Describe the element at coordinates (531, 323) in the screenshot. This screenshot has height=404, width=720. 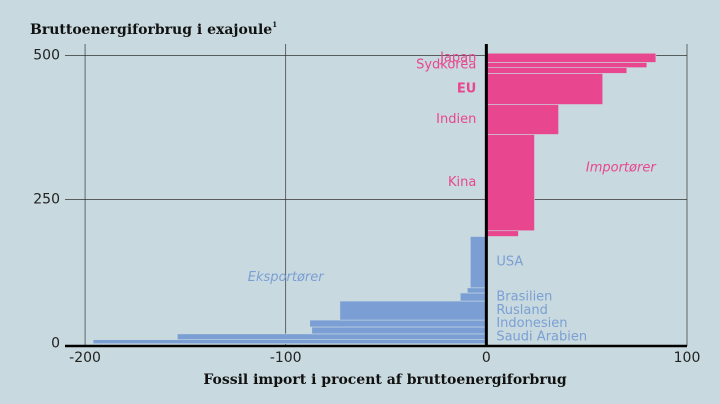
I see `bar-label: Indonesien` at that location.